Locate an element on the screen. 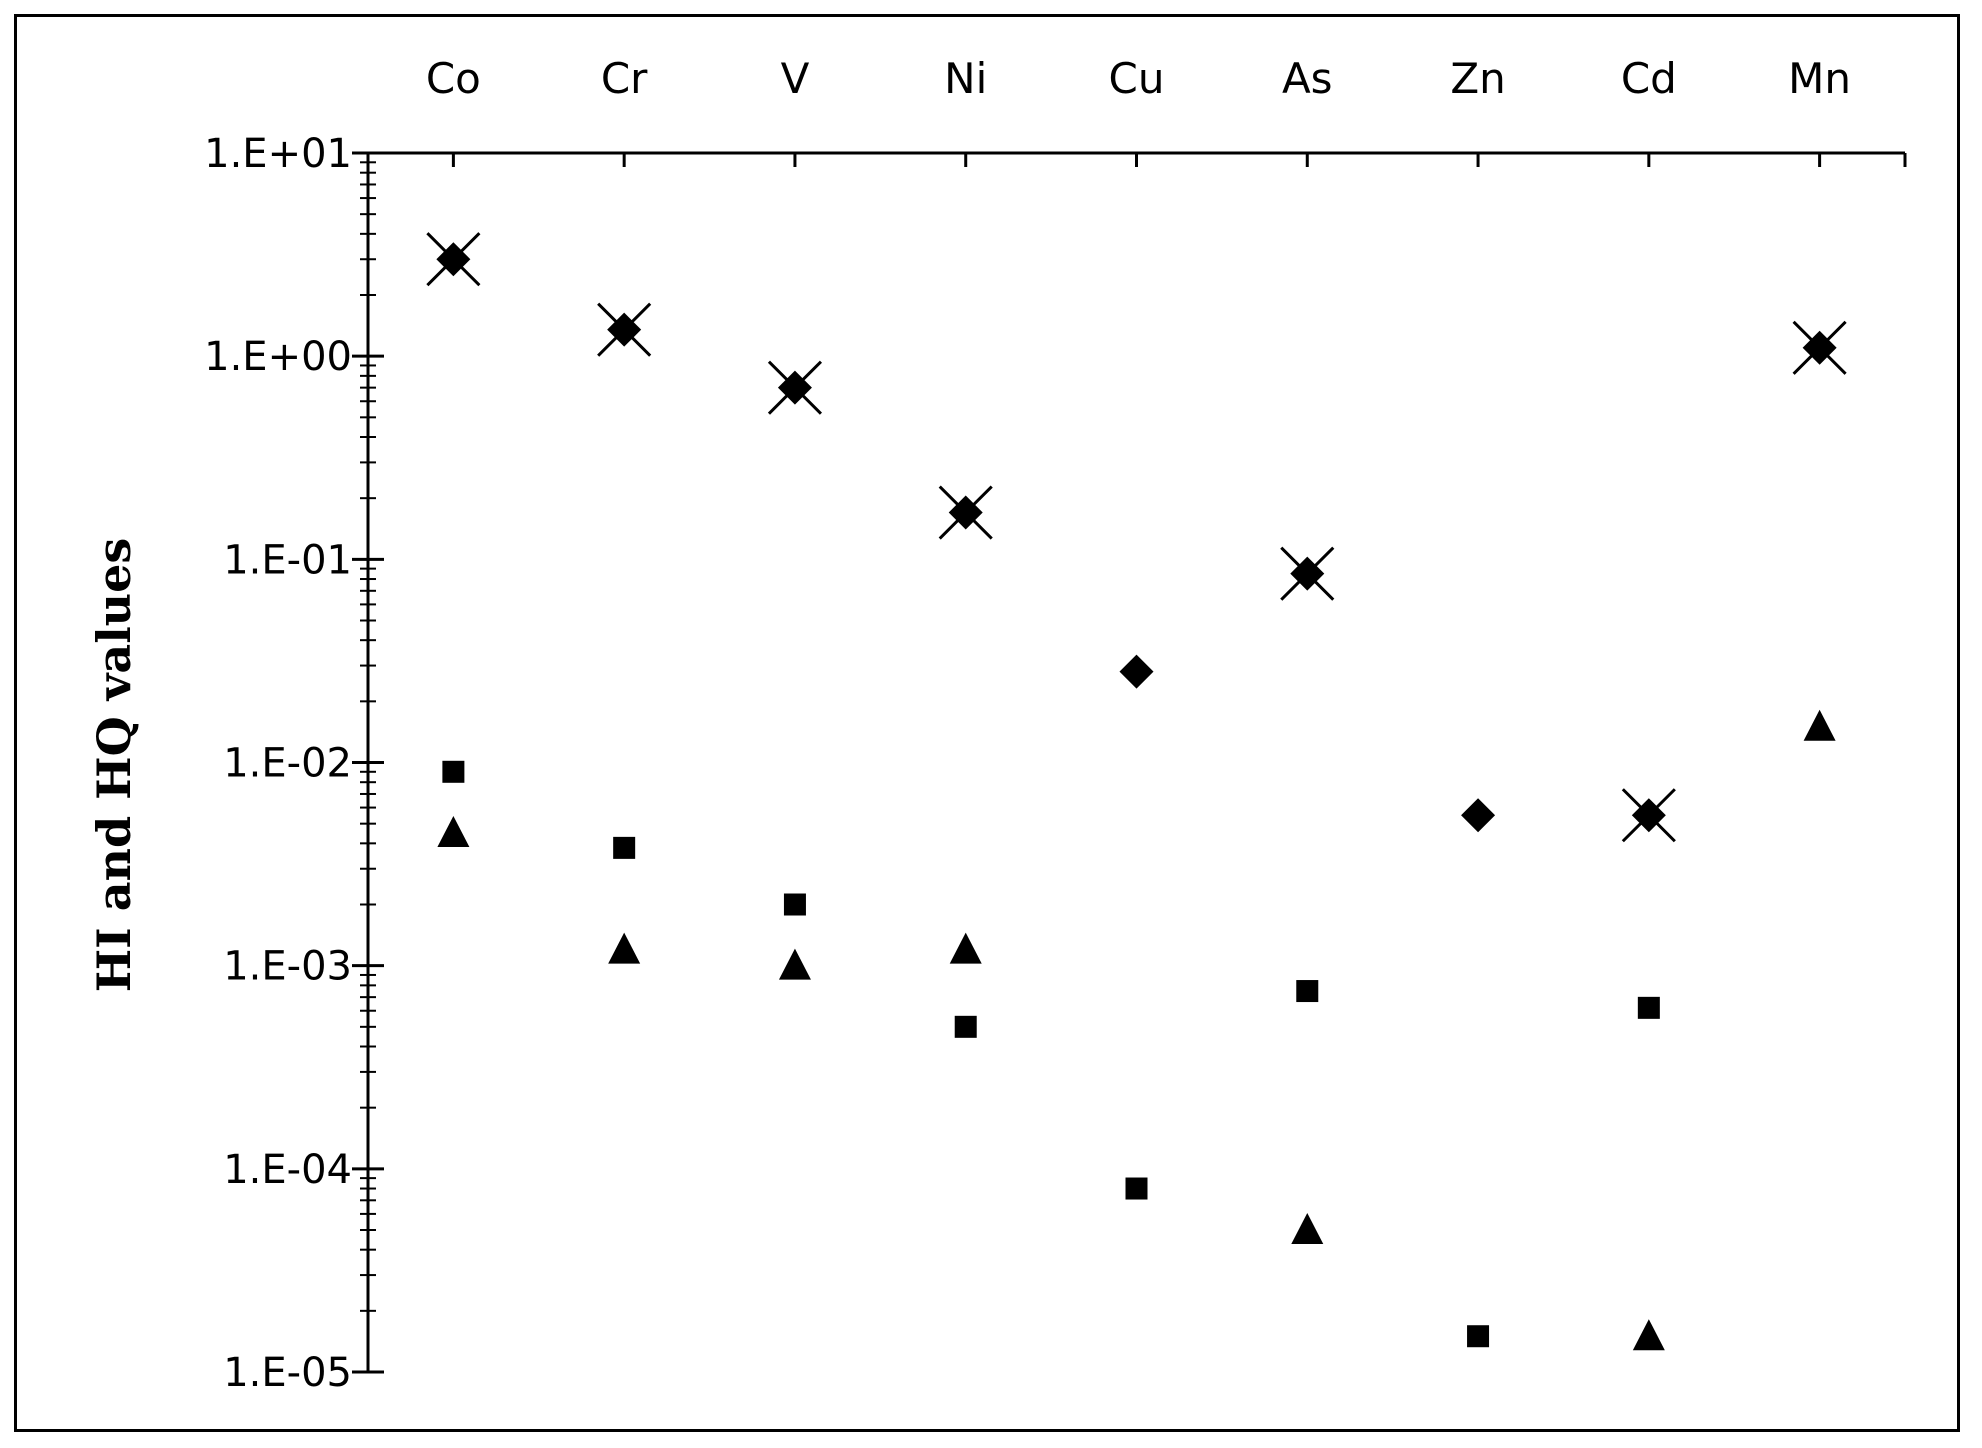  x-category-label: Ni is located at coordinates (965, 78).